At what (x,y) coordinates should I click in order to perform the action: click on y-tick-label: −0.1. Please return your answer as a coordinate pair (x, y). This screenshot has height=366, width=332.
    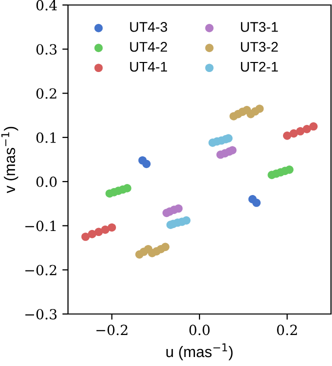
    Looking at the image, I should click on (40, 226).